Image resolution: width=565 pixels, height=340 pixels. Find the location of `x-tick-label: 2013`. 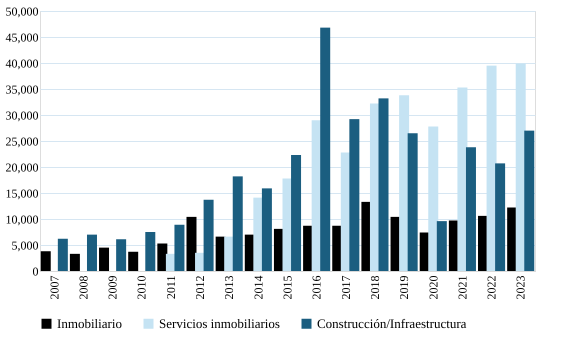

x-tick-label: 2013 is located at coordinates (229, 288).